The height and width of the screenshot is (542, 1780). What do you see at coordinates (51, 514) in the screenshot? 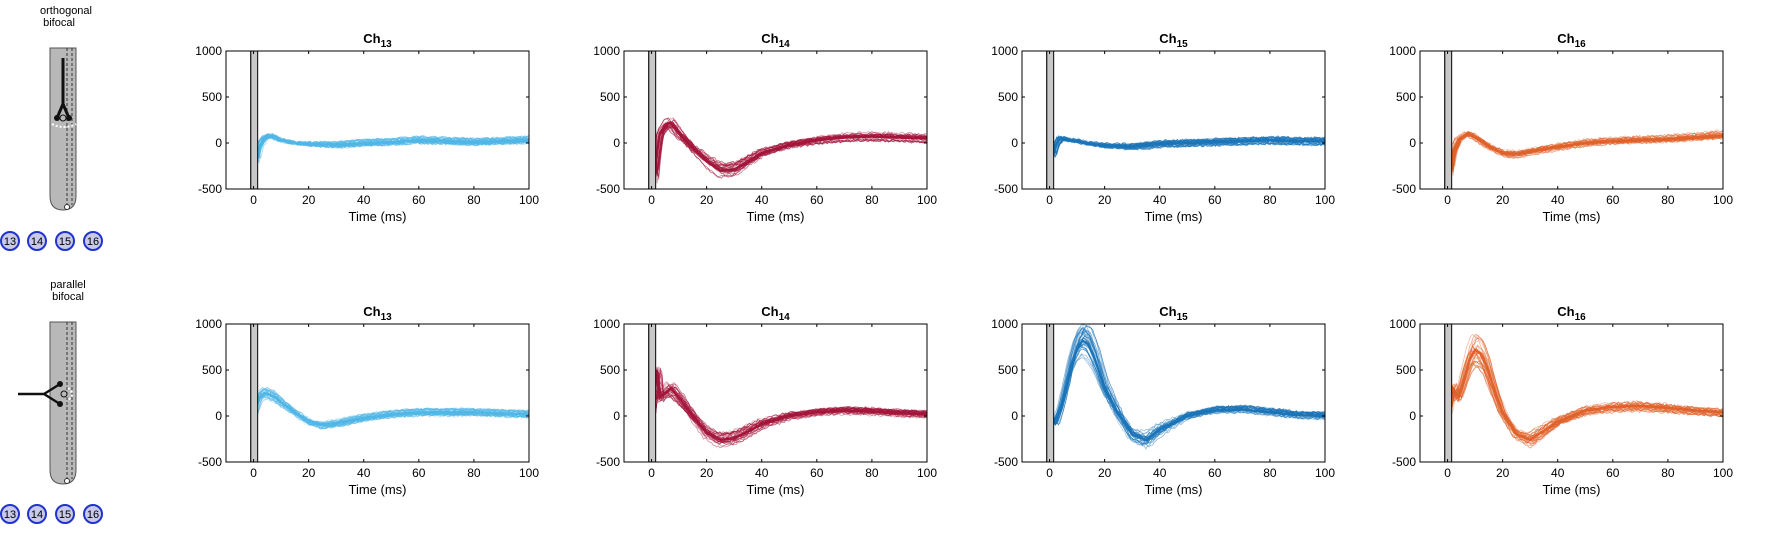
I see `electrode-channels-row2: 13 14 15 16` at bounding box center [51, 514].